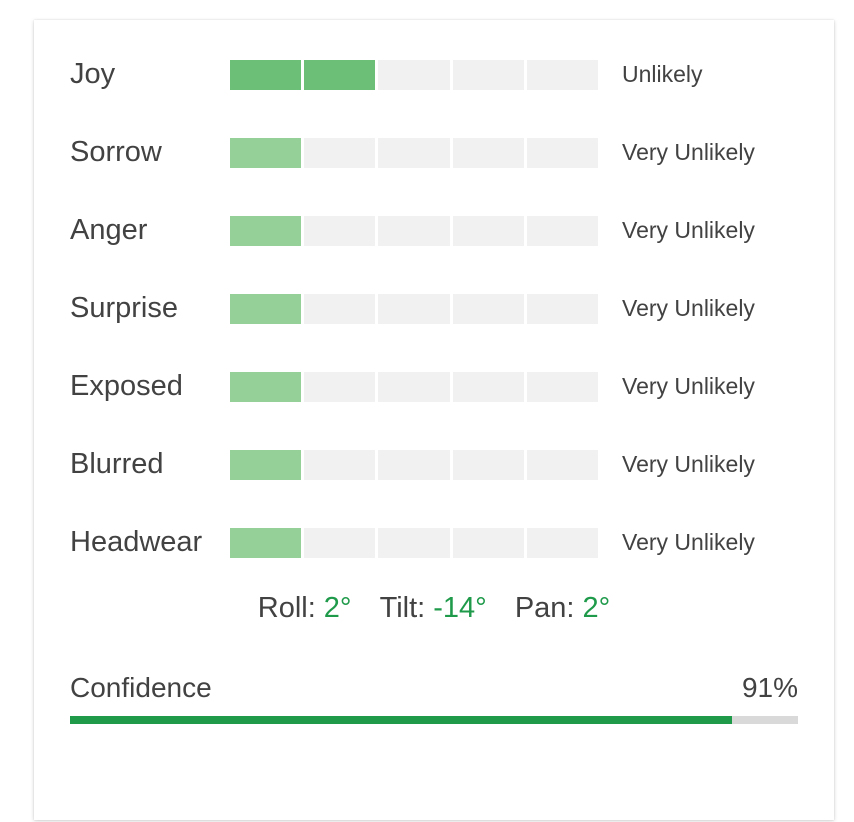 Image resolution: width=854 pixels, height=822 pixels. I want to click on pan-group: Pan: 2°, so click(562, 608).